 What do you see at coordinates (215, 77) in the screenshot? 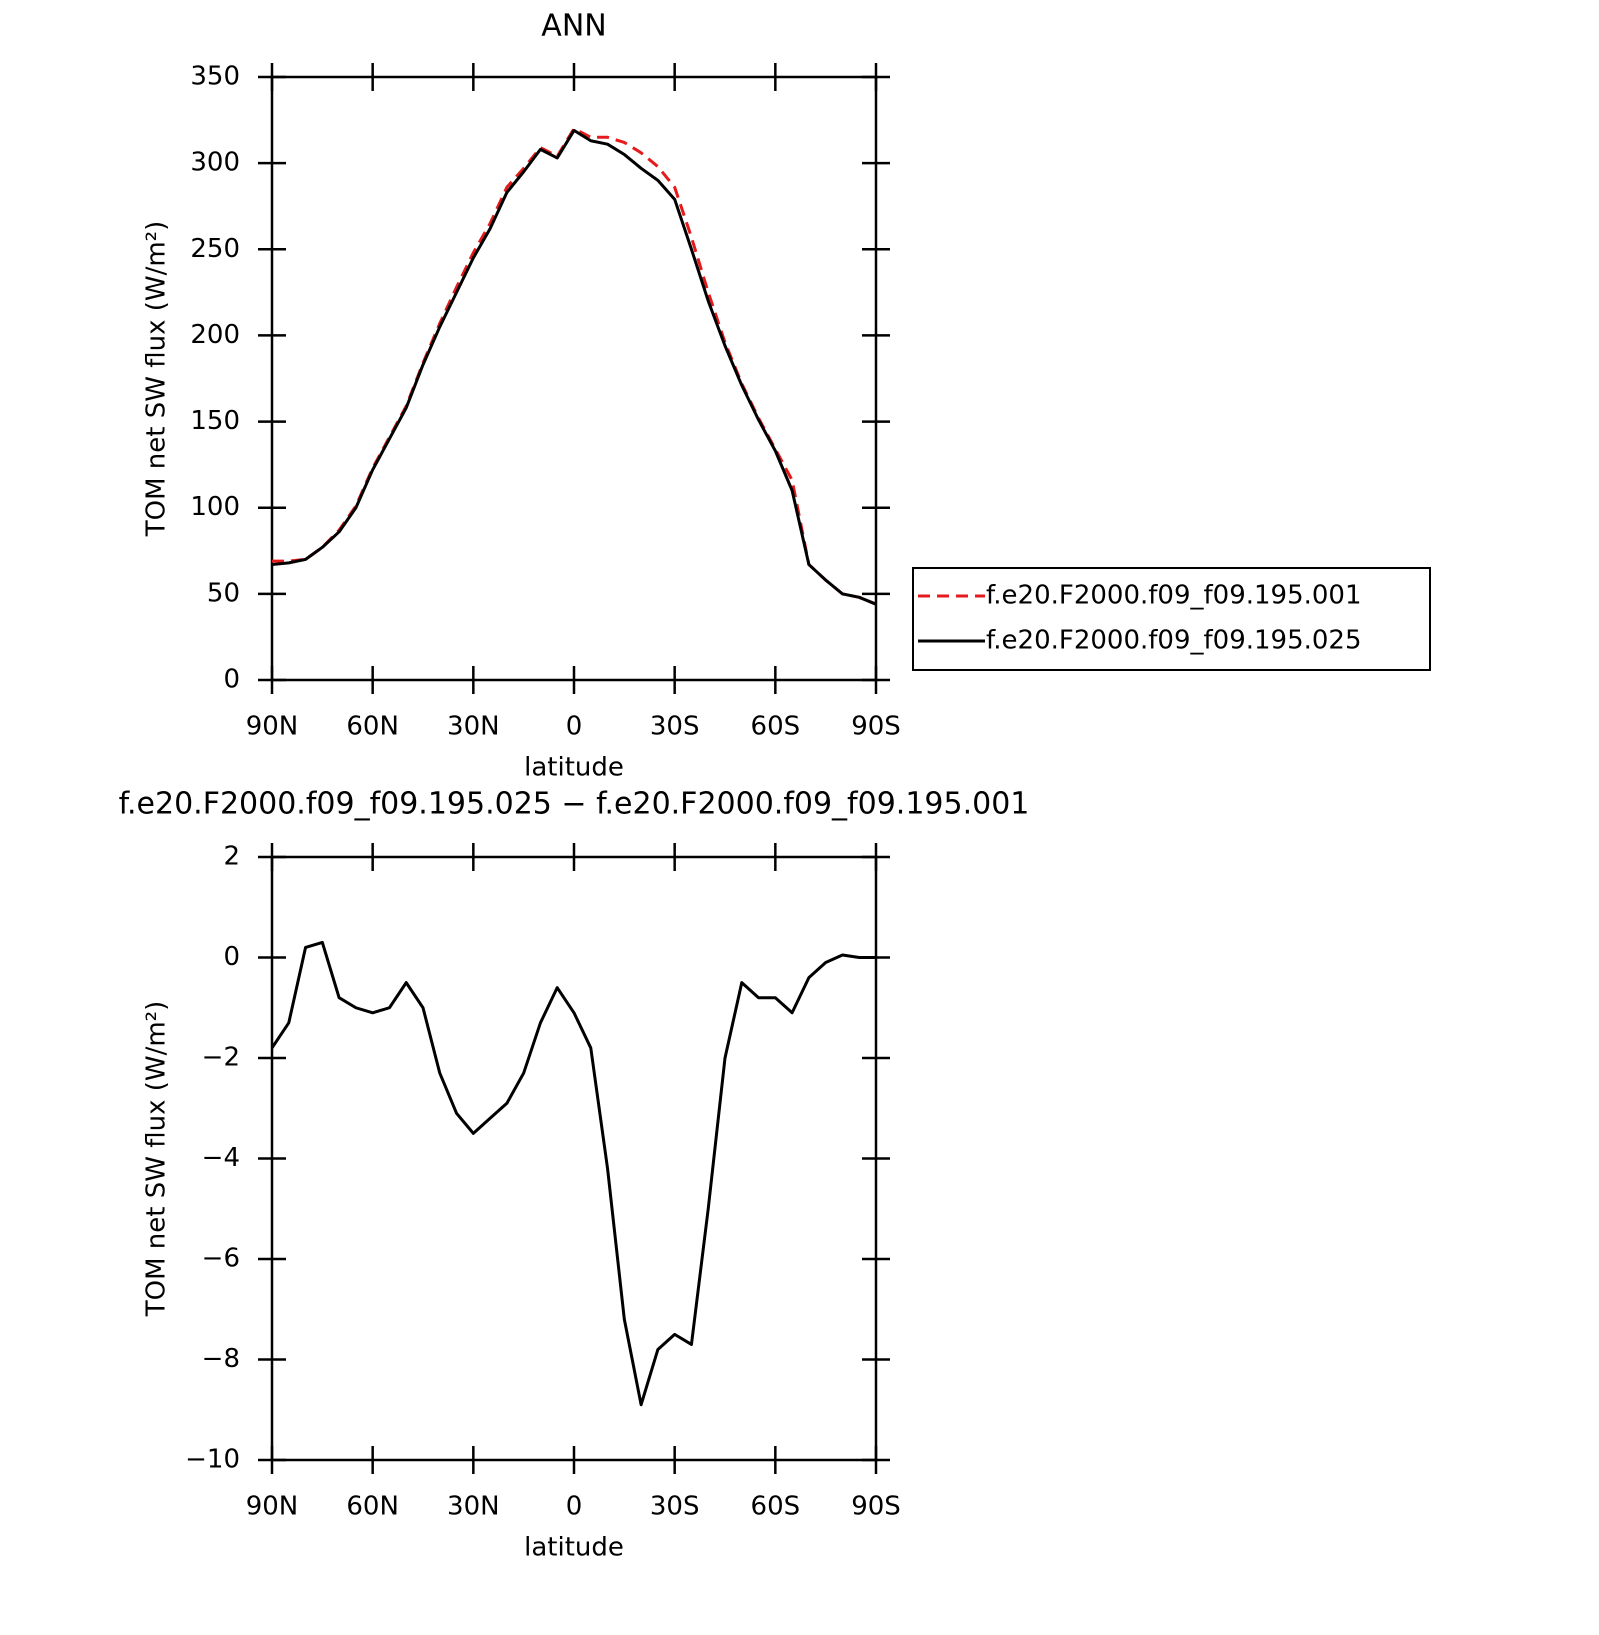
I see `y-tick-label: 350` at bounding box center [215, 77].